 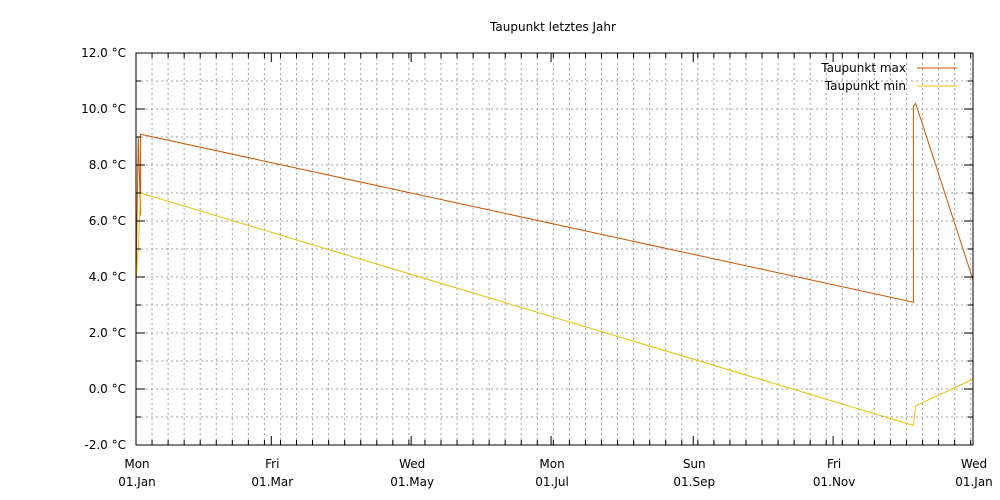 What do you see at coordinates (412, 482) in the screenshot?
I see `x-tick-date-label: 01.May` at bounding box center [412, 482].